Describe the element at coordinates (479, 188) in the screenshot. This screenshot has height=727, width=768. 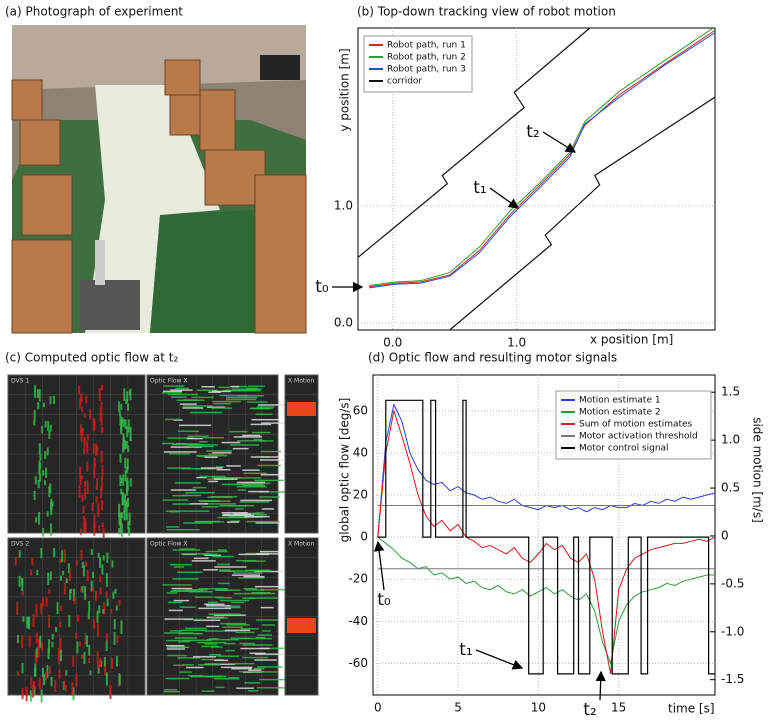
I see `annotation: t₁` at that location.